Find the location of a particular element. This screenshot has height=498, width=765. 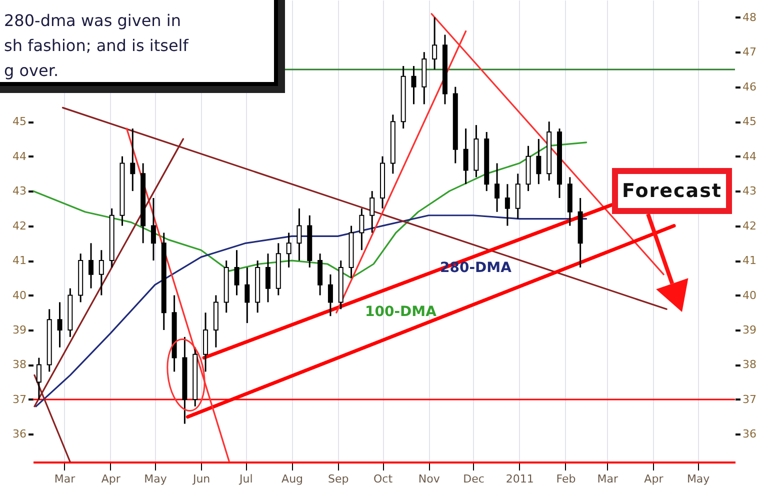

y2-tick-label: 43 is located at coordinates (749, 191).